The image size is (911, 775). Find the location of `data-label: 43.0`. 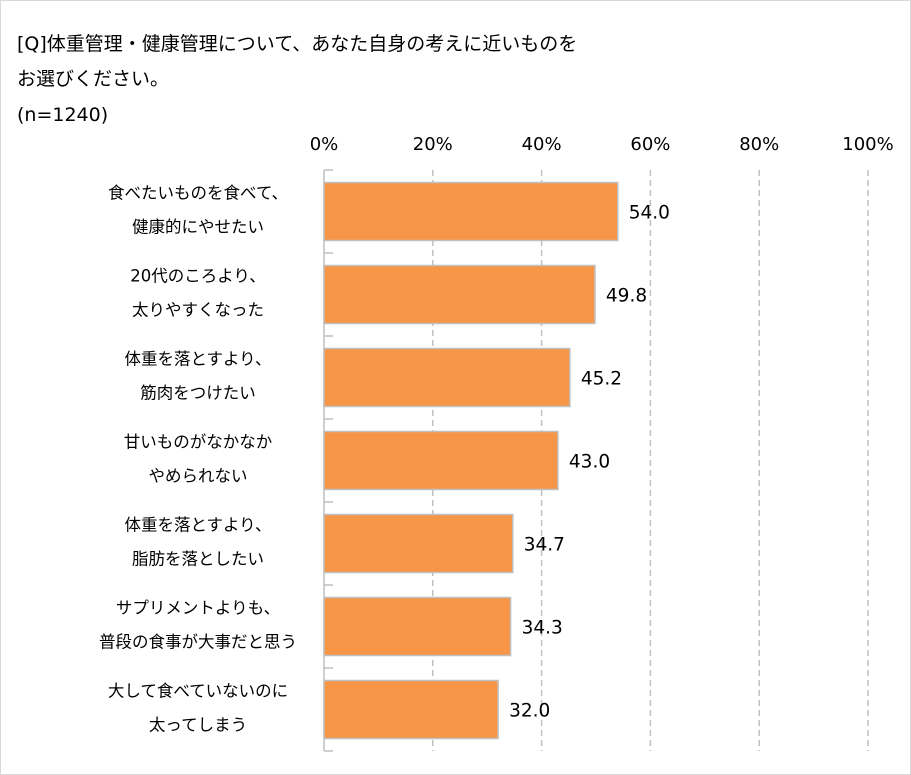

data-label: 43.0 is located at coordinates (589, 462).